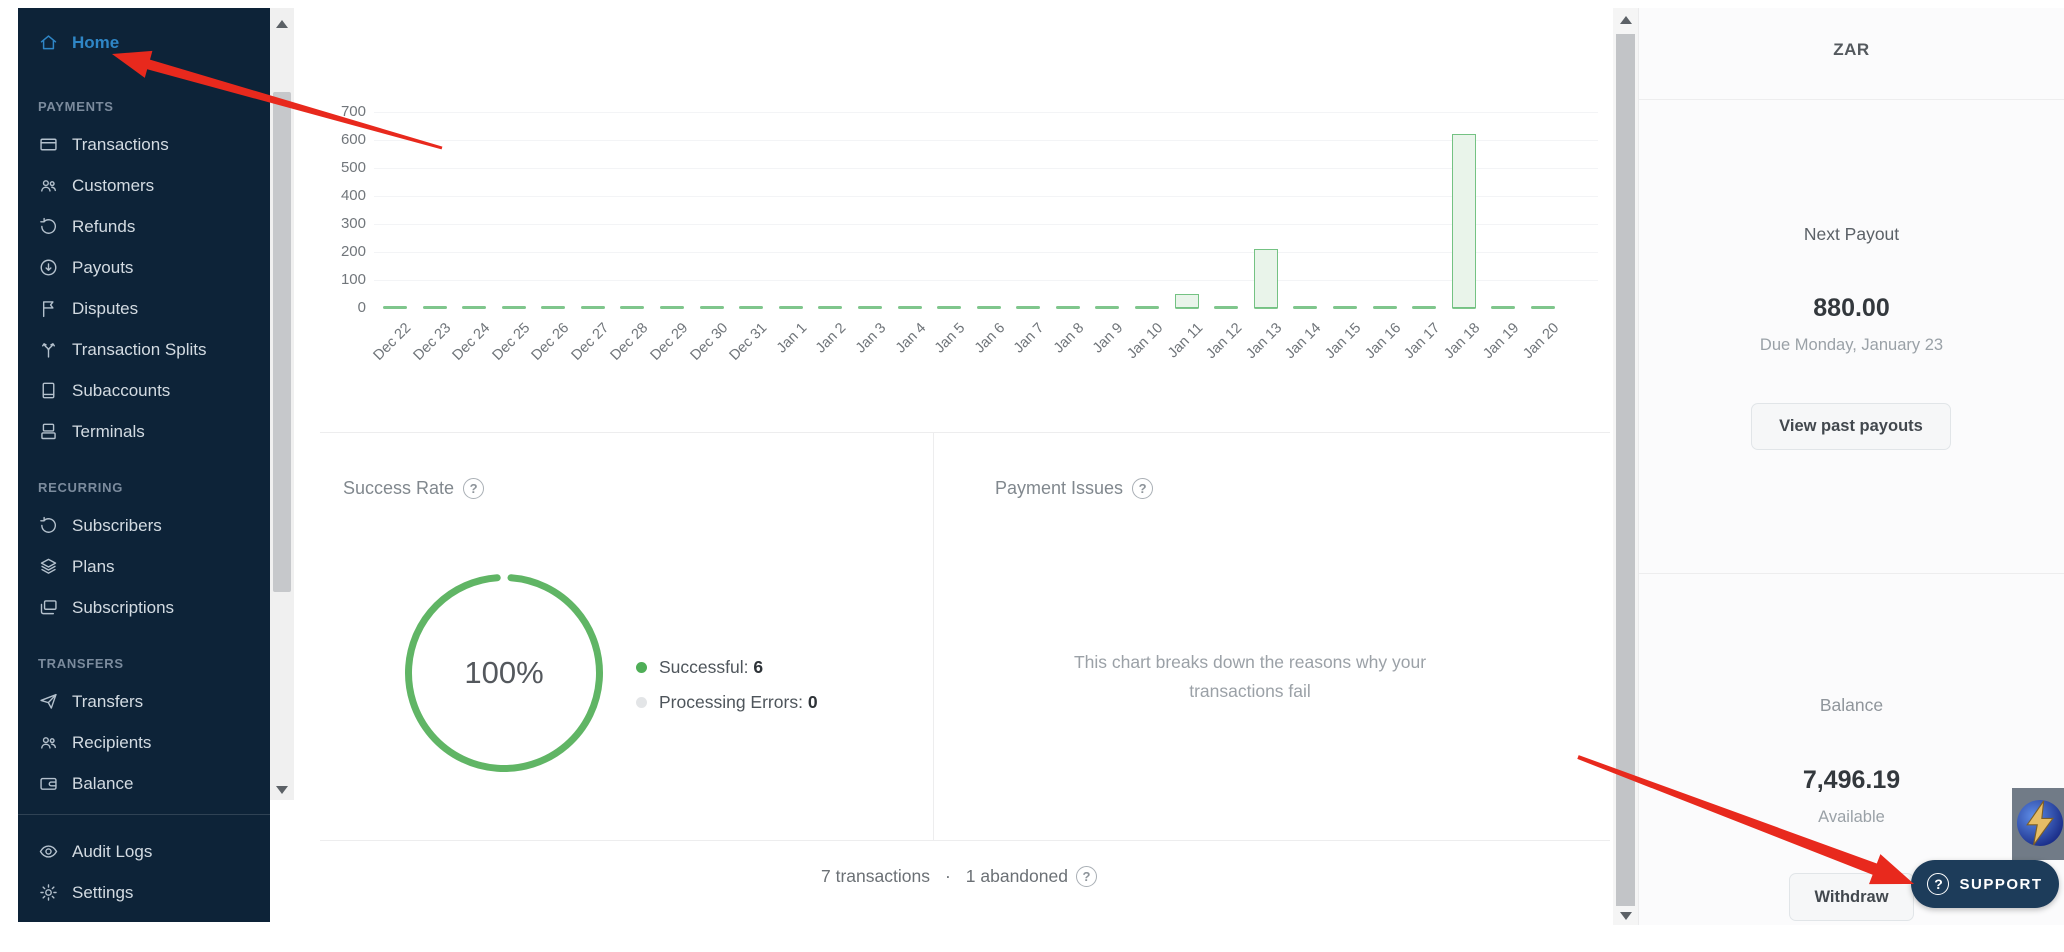 The width and height of the screenshot is (2064, 952). I want to click on recipients-icon, so click(49, 743).